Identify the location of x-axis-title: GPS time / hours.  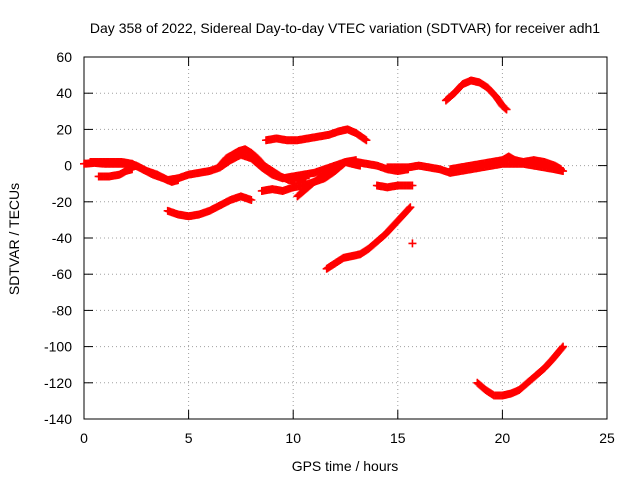
(345, 466).